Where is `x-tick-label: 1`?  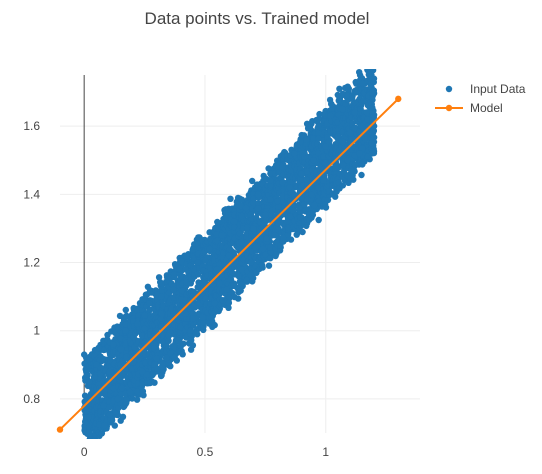 x-tick-label: 1 is located at coordinates (325, 452).